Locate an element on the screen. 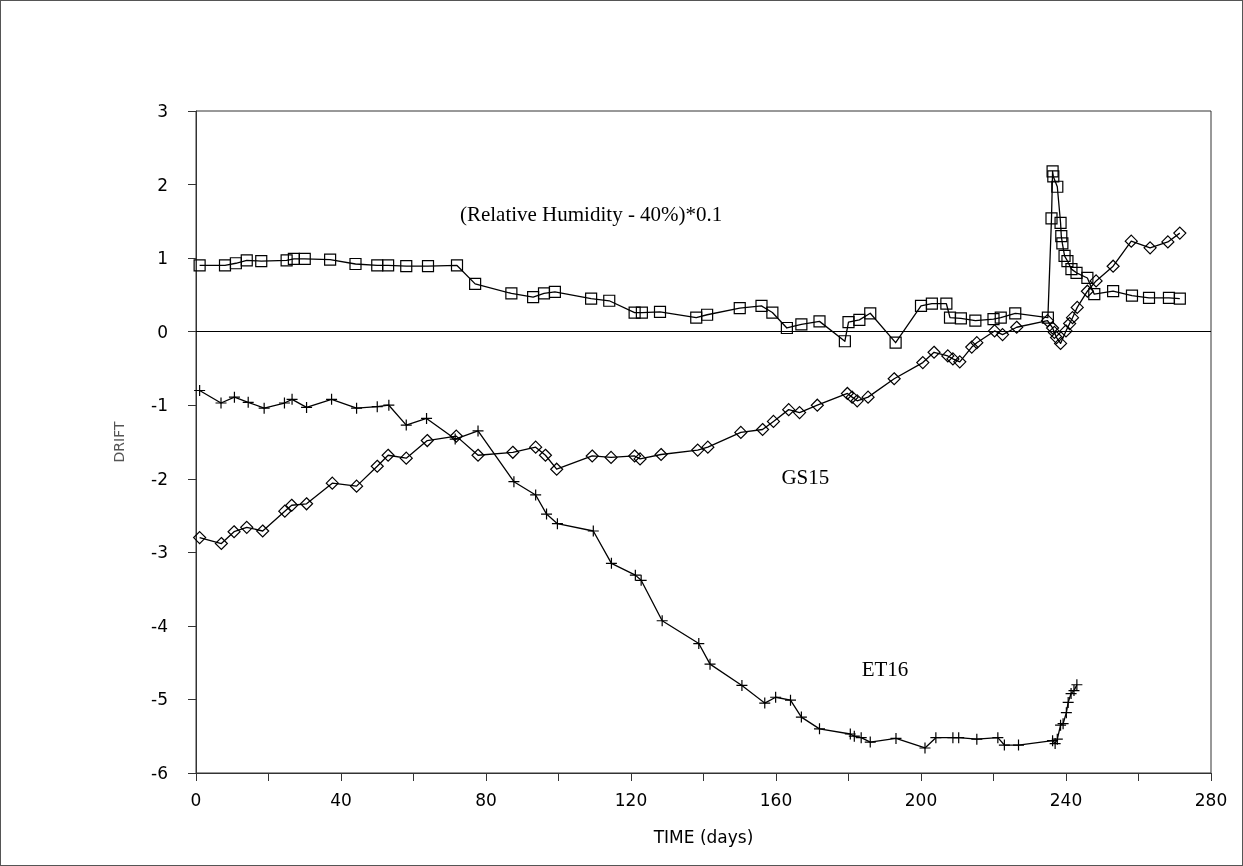 The width and height of the screenshot is (1243, 866). text: ET16 is located at coordinates (885, 669).